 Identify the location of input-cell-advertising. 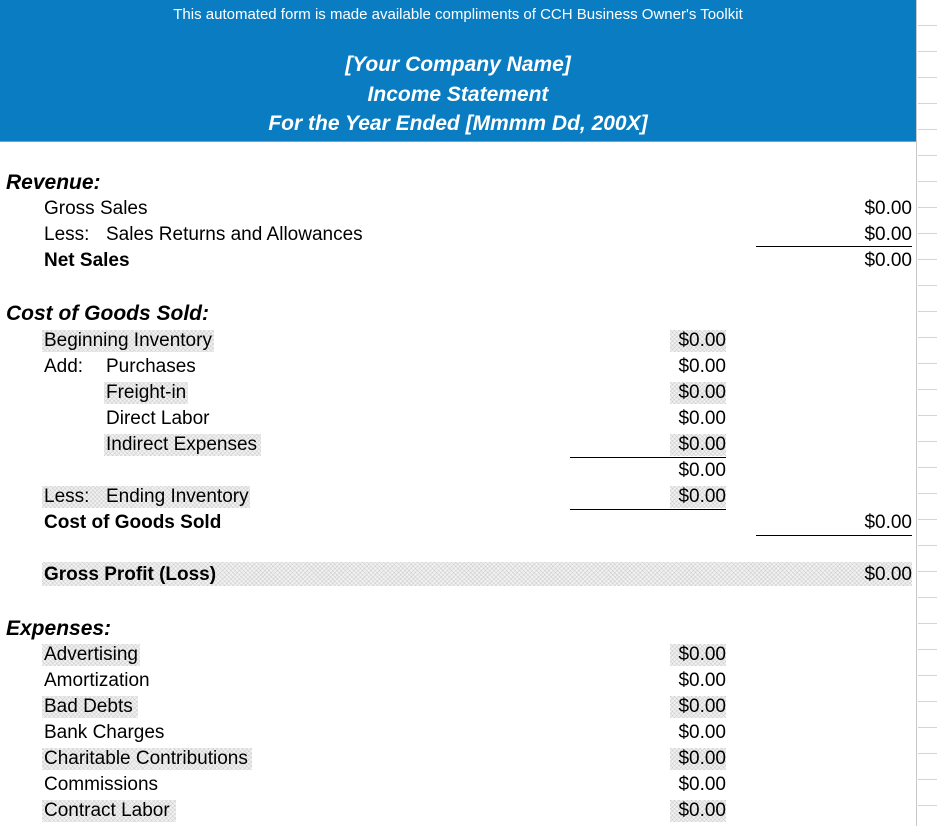
(91, 655).